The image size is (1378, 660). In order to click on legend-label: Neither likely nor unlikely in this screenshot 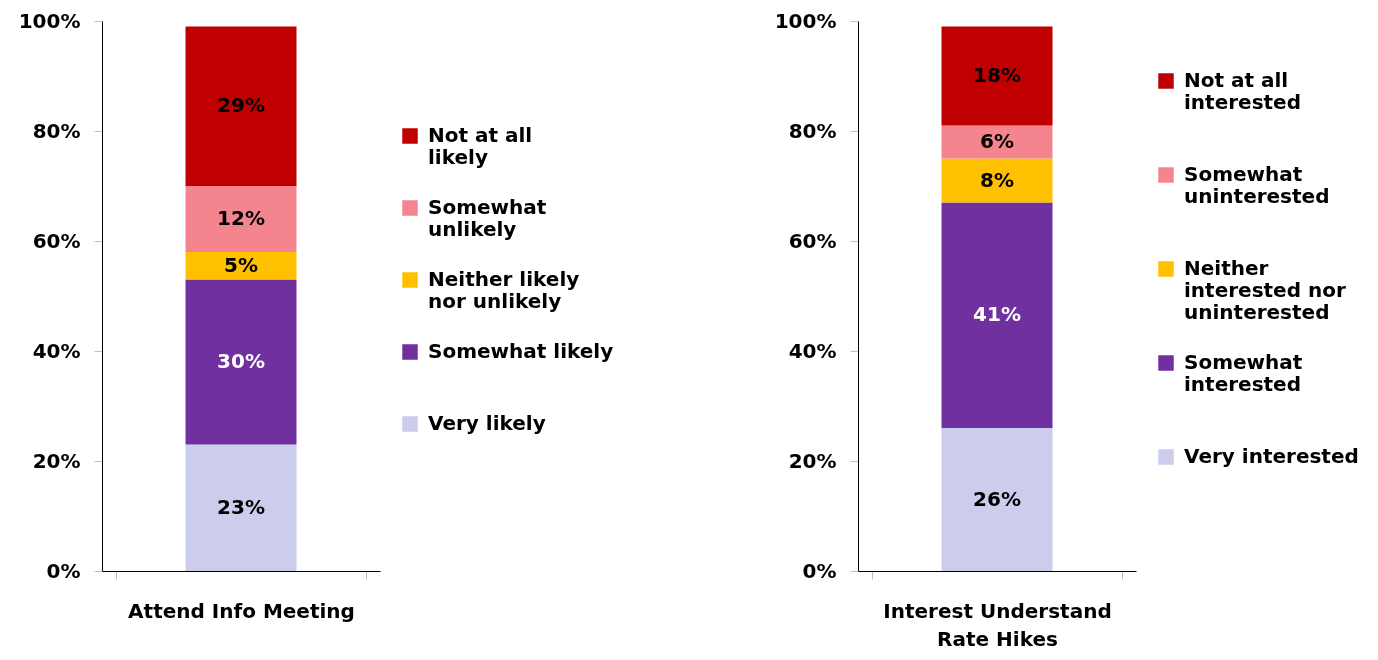, I will do `click(504, 290)`.